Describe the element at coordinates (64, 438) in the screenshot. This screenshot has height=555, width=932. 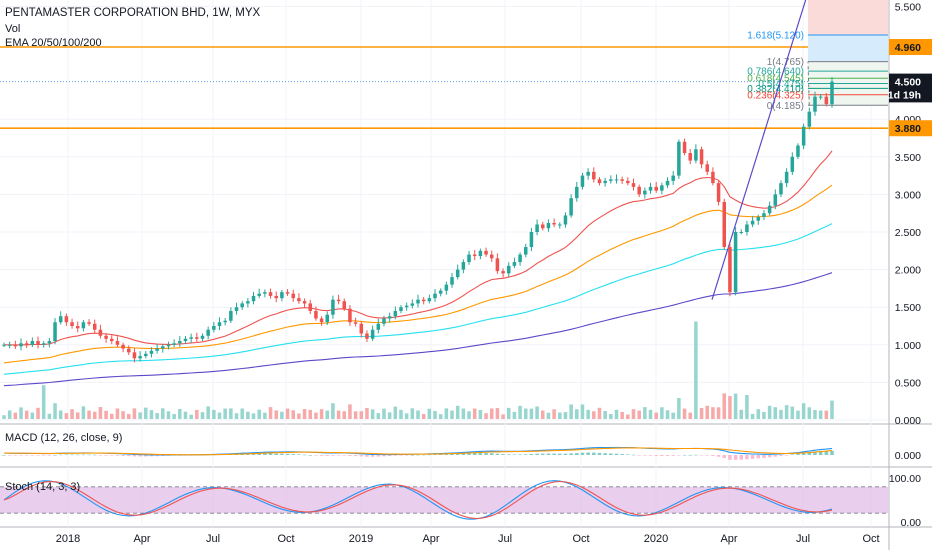
I see `macd-legend: MACD (12, 26, close, 9)` at that location.